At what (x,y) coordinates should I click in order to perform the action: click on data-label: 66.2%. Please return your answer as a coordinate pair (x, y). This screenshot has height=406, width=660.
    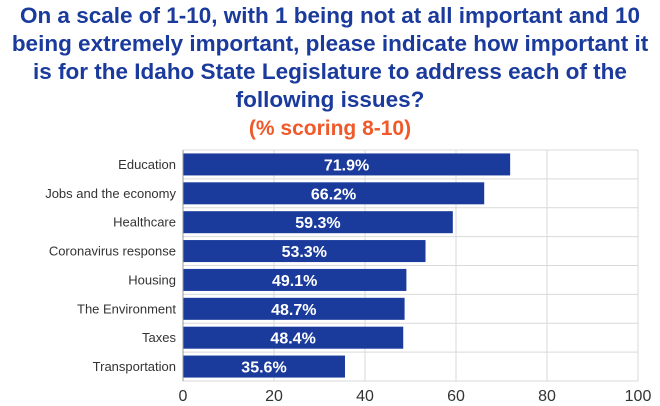
    Looking at the image, I should click on (333, 194).